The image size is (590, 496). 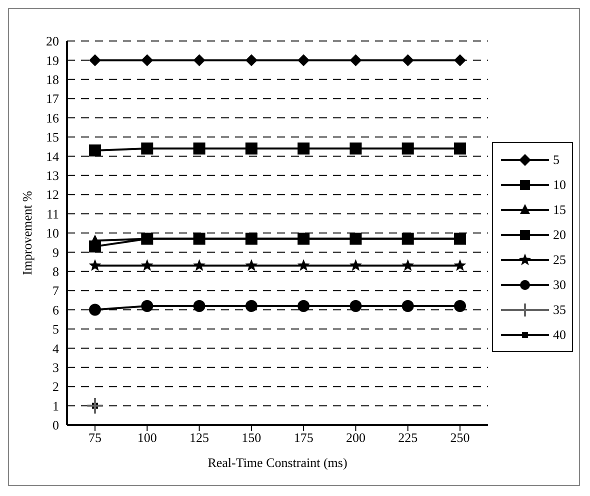 What do you see at coordinates (559, 260) in the screenshot?
I see `legend-label: 25` at bounding box center [559, 260].